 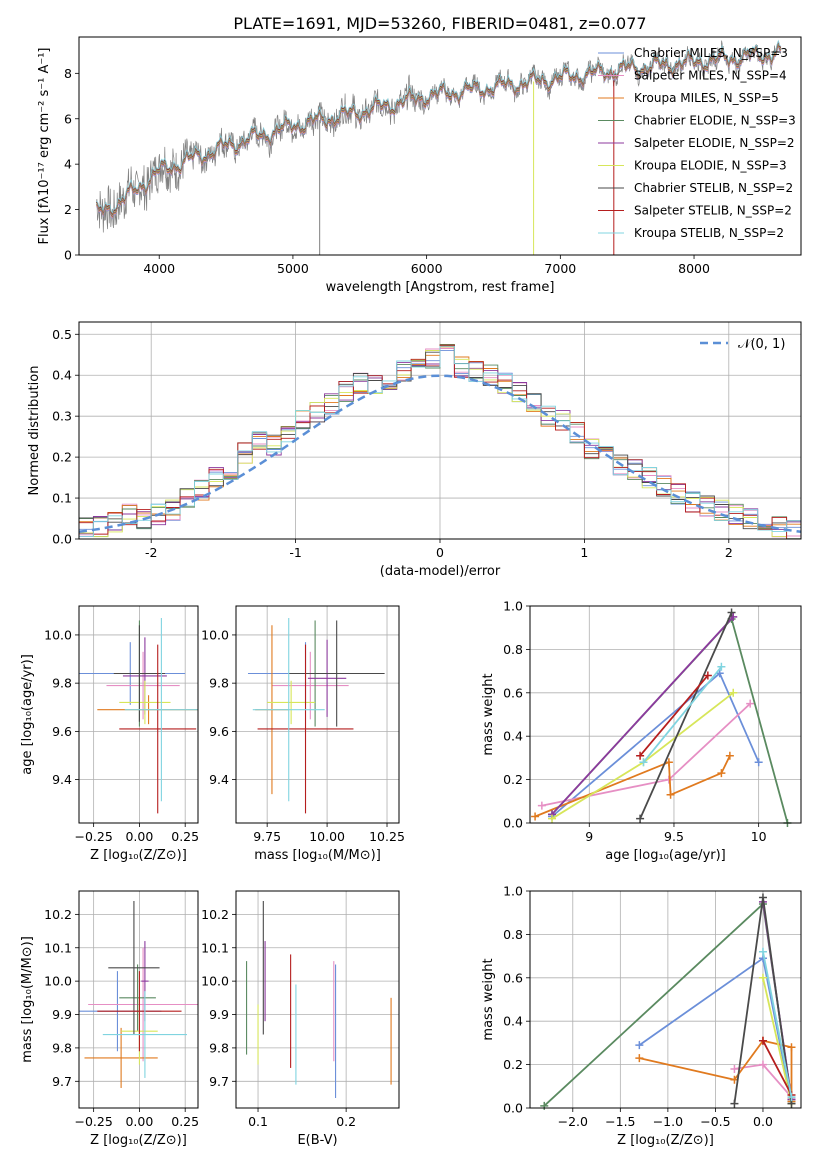 I want to click on x-tick-label: 9.75, so click(x=267, y=836).